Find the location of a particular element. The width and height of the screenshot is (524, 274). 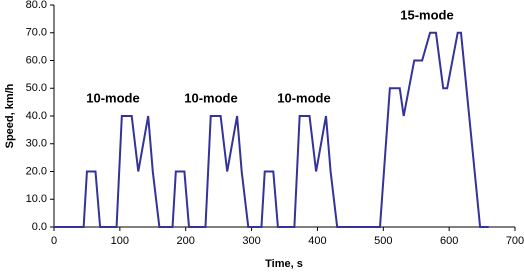

y-tick-label: 60.0 is located at coordinates (36, 60).